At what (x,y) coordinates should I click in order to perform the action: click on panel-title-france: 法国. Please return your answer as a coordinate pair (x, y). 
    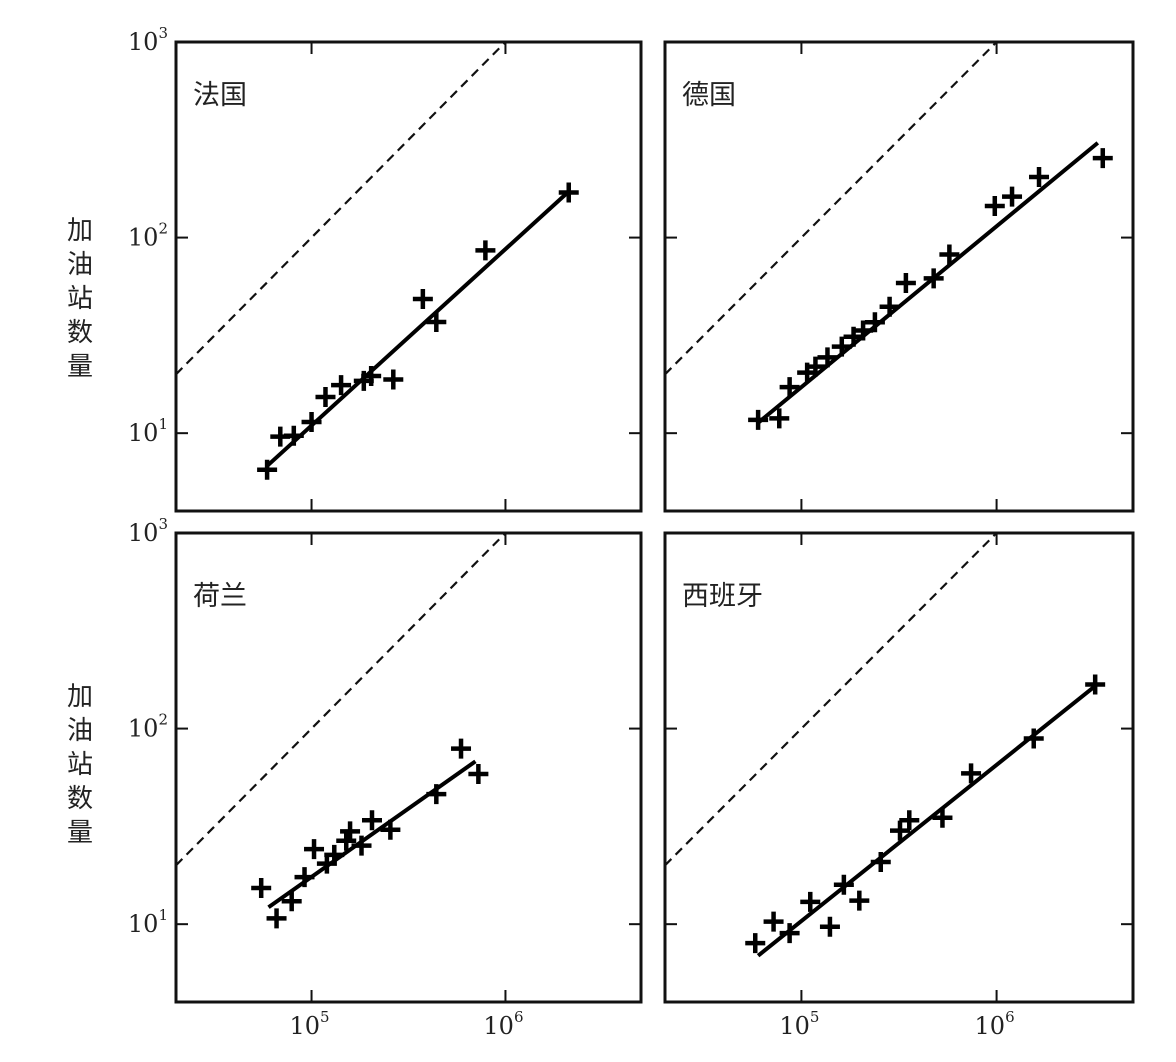
    Looking at the image, I should click on (220, 95).